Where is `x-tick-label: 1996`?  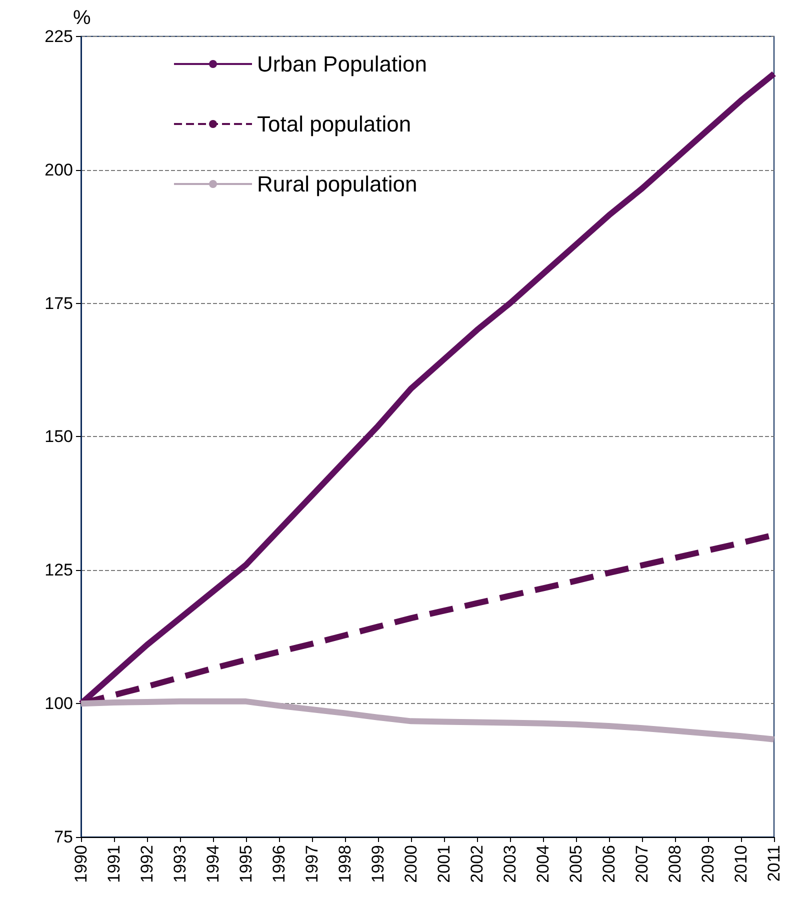
x-tick-label: 1996 is located at coordinates (279, 864).